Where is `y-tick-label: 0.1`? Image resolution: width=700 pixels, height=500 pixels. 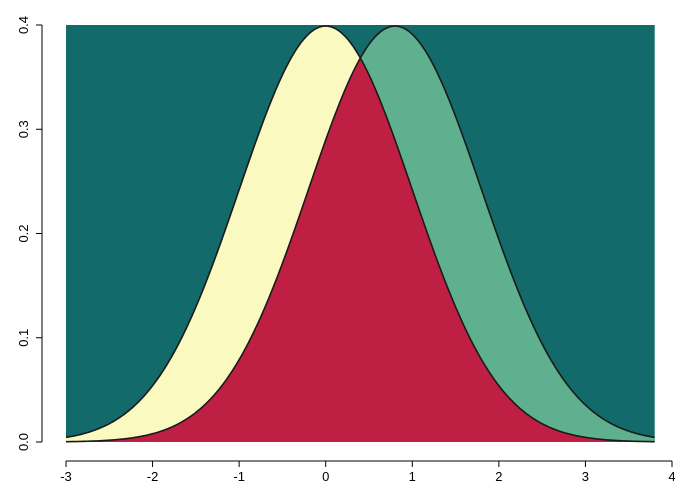 y-tick-label: 0.1 is located at coordinates (23, 338).